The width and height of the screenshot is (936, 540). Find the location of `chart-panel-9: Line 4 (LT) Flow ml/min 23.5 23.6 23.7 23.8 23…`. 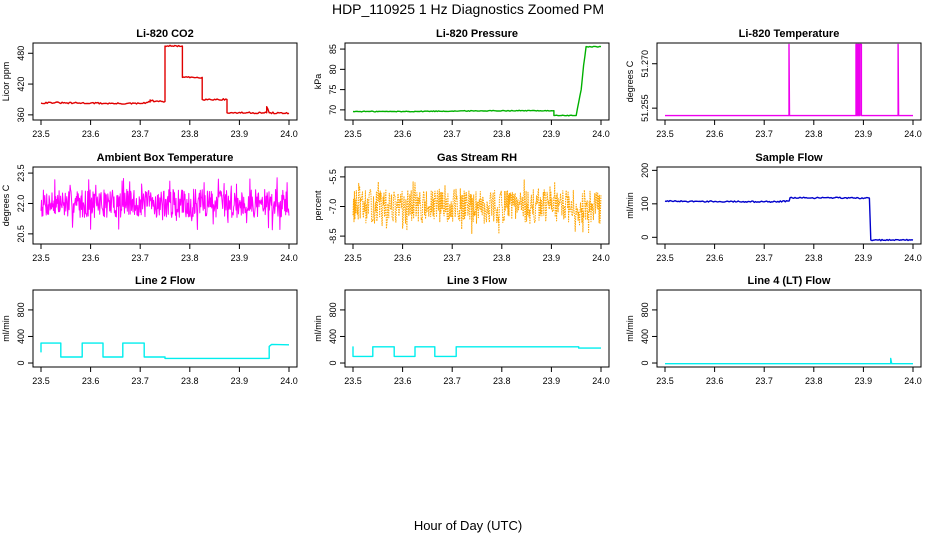

chart-panel-9: Line 4 (LT) Flow ml/min 23.5 23.6 23.7 23.8 23… is located at coordinates (773, 330).